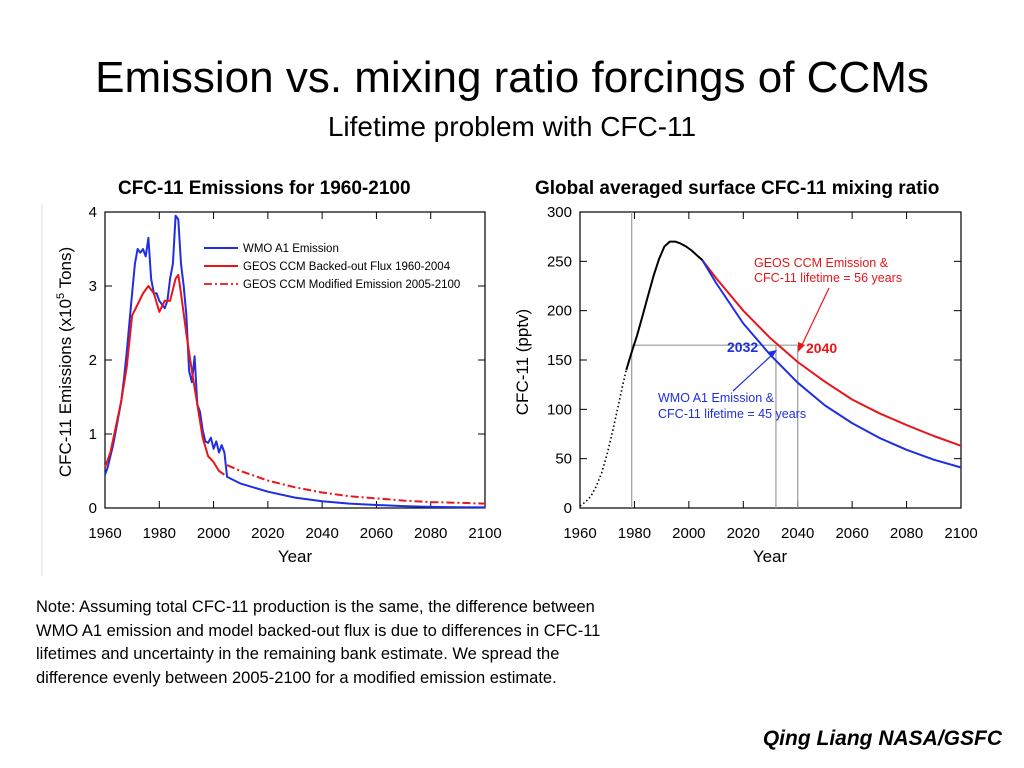  I want to click on emissions-y-axis-label: CFC-11 Emissions (x105 Tons), so click(65, 362).